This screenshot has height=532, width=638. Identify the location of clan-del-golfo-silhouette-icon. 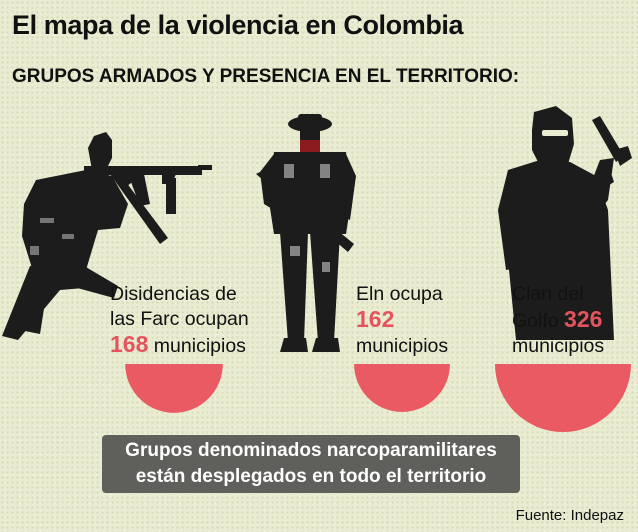
(567, 227).